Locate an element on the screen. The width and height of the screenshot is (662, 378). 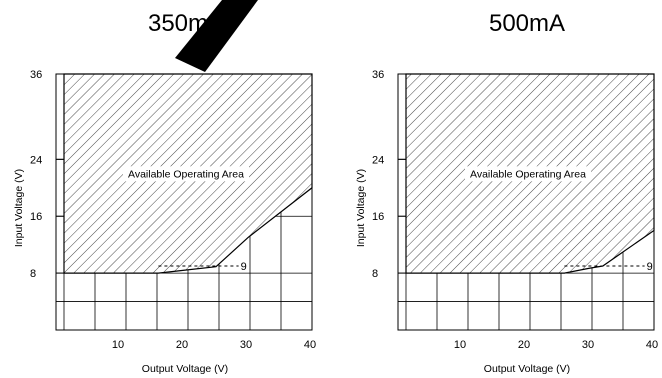
watermark-stroke is located at coordinates (216, 36).